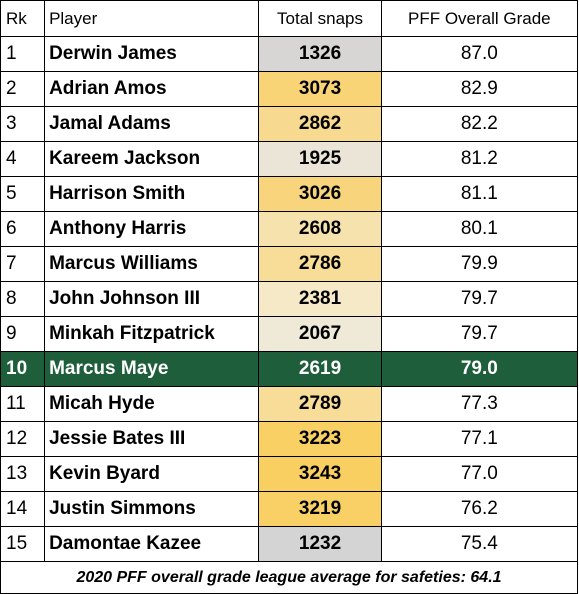 This screenshot has width=579, height=594. I want to click on table-row: 13 Kevin Byard 3243 77.0, so click(289, 474).